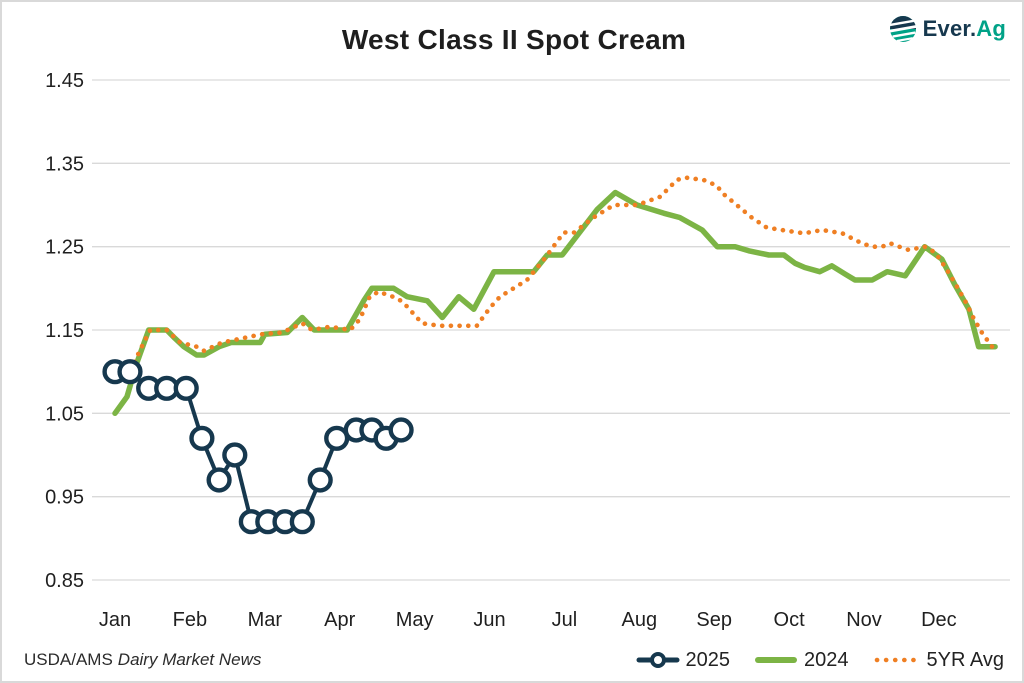 This screenshot has width=1024, height=683. Describe the element at coordinates (489, 620) in the screenshot. I see `x-tick-label: Jun` at that location.